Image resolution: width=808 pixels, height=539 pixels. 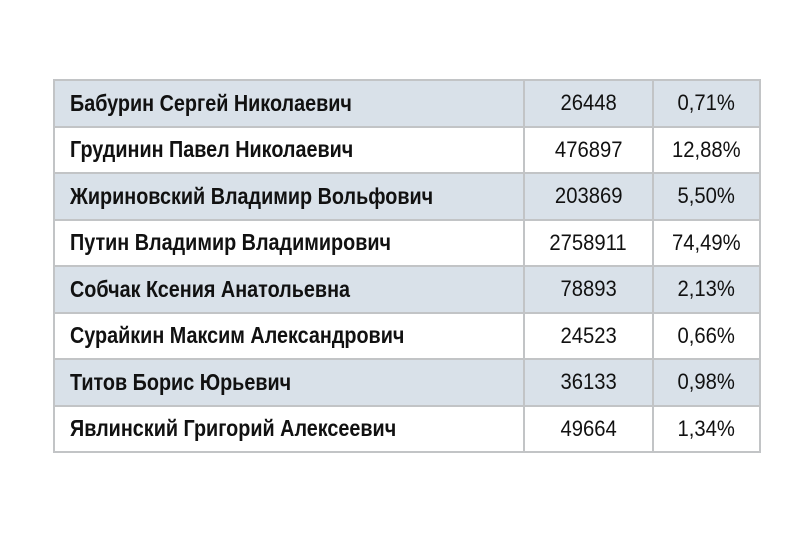 I want to click on candidate-name-cell: Жириновский Владимир Вольфович, so click(x=289, y=196).